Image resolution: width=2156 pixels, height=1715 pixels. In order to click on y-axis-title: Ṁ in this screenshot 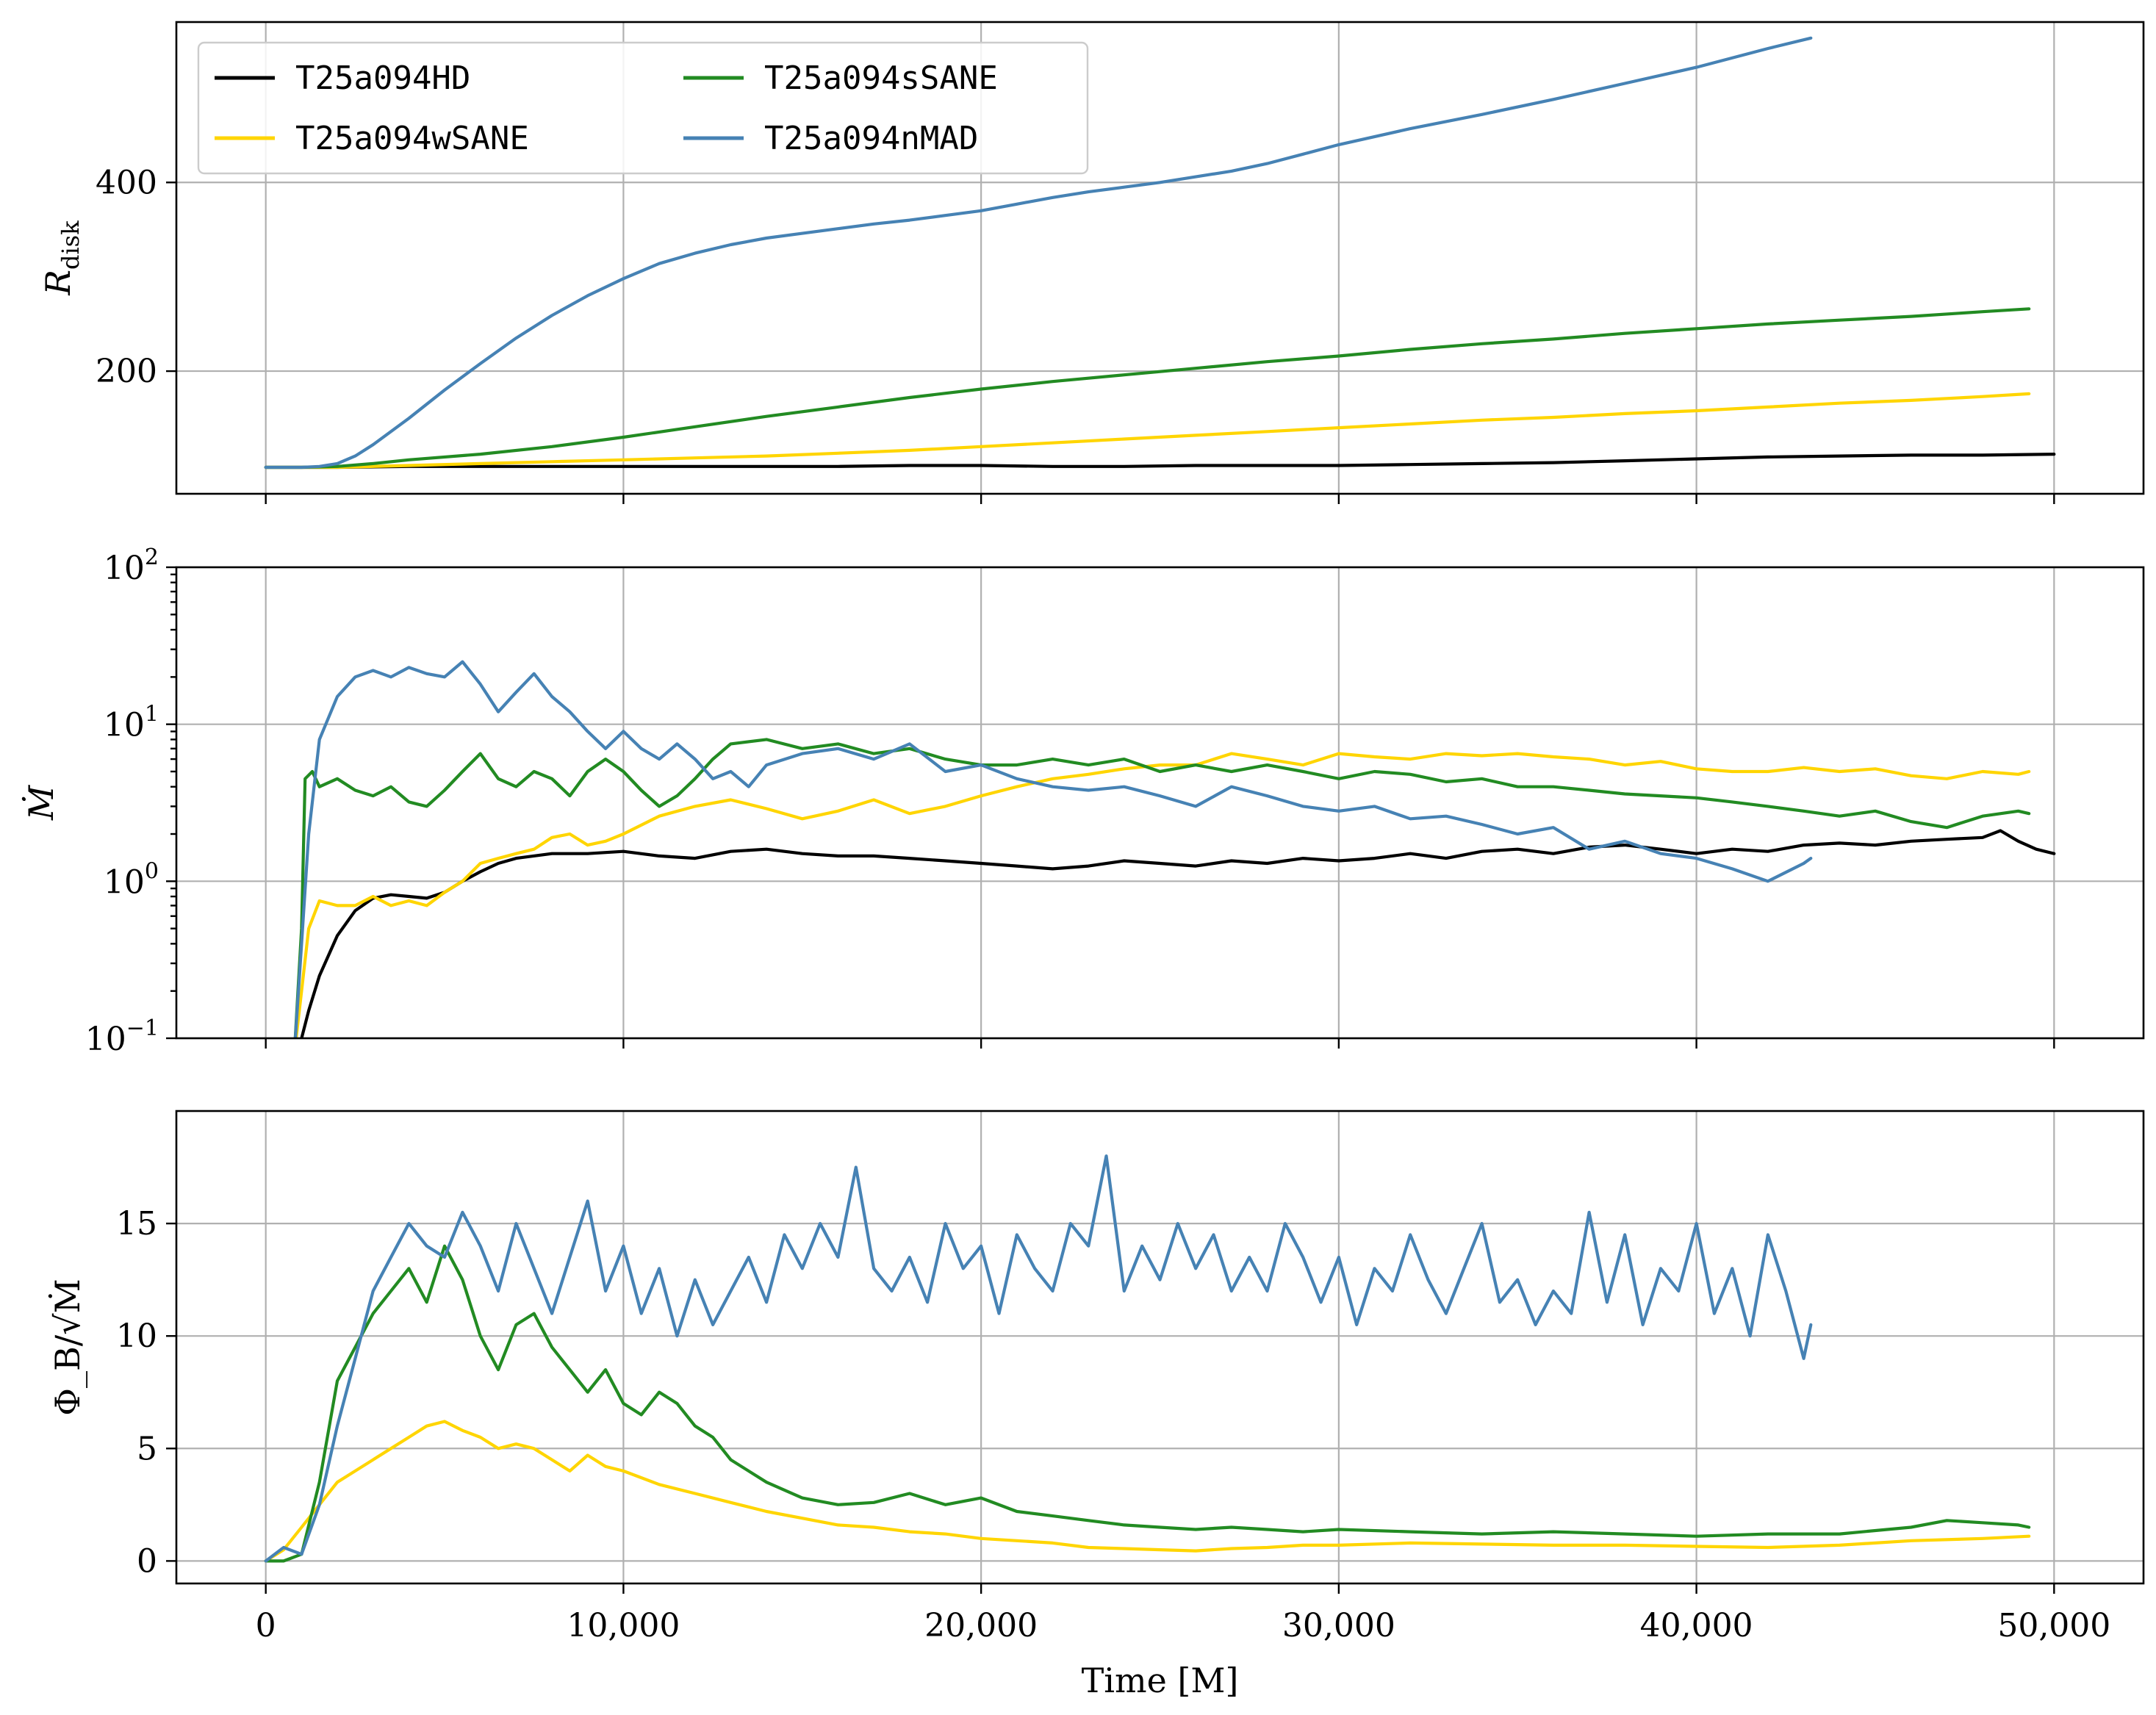, I will do `click(41, 803)`.